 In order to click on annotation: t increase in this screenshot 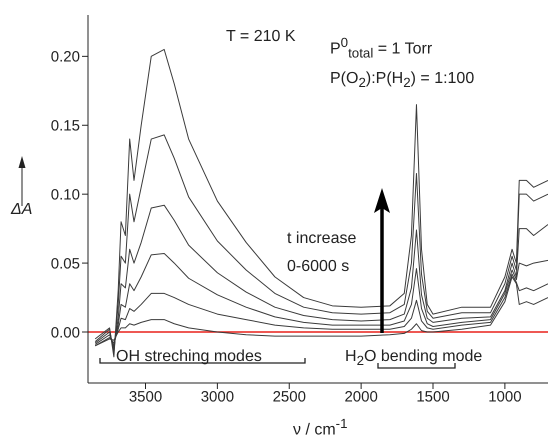, I will do `click(321, 239)`.